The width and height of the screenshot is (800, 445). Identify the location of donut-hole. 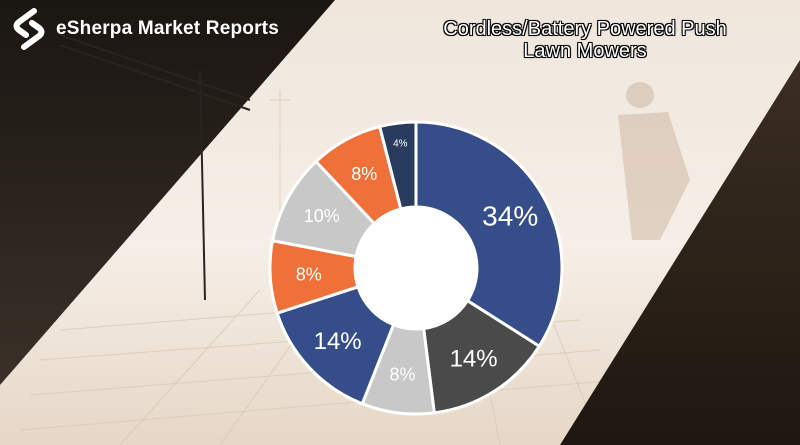
(416, 268).